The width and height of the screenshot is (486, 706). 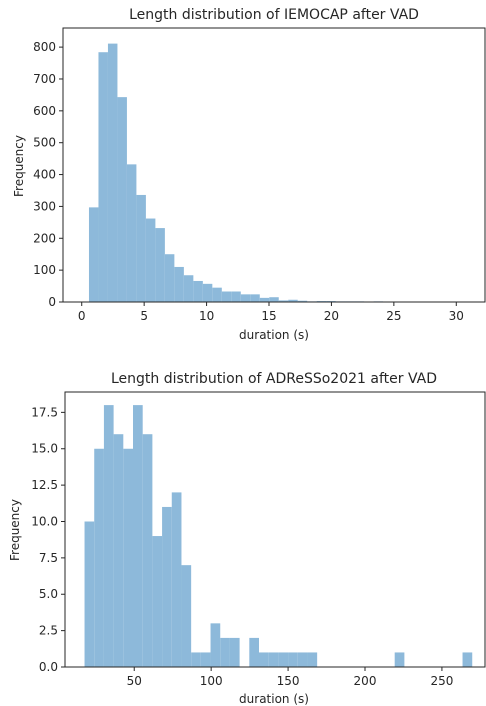 I want to click on y-tick-label: 200, so click(x=44, y=238).